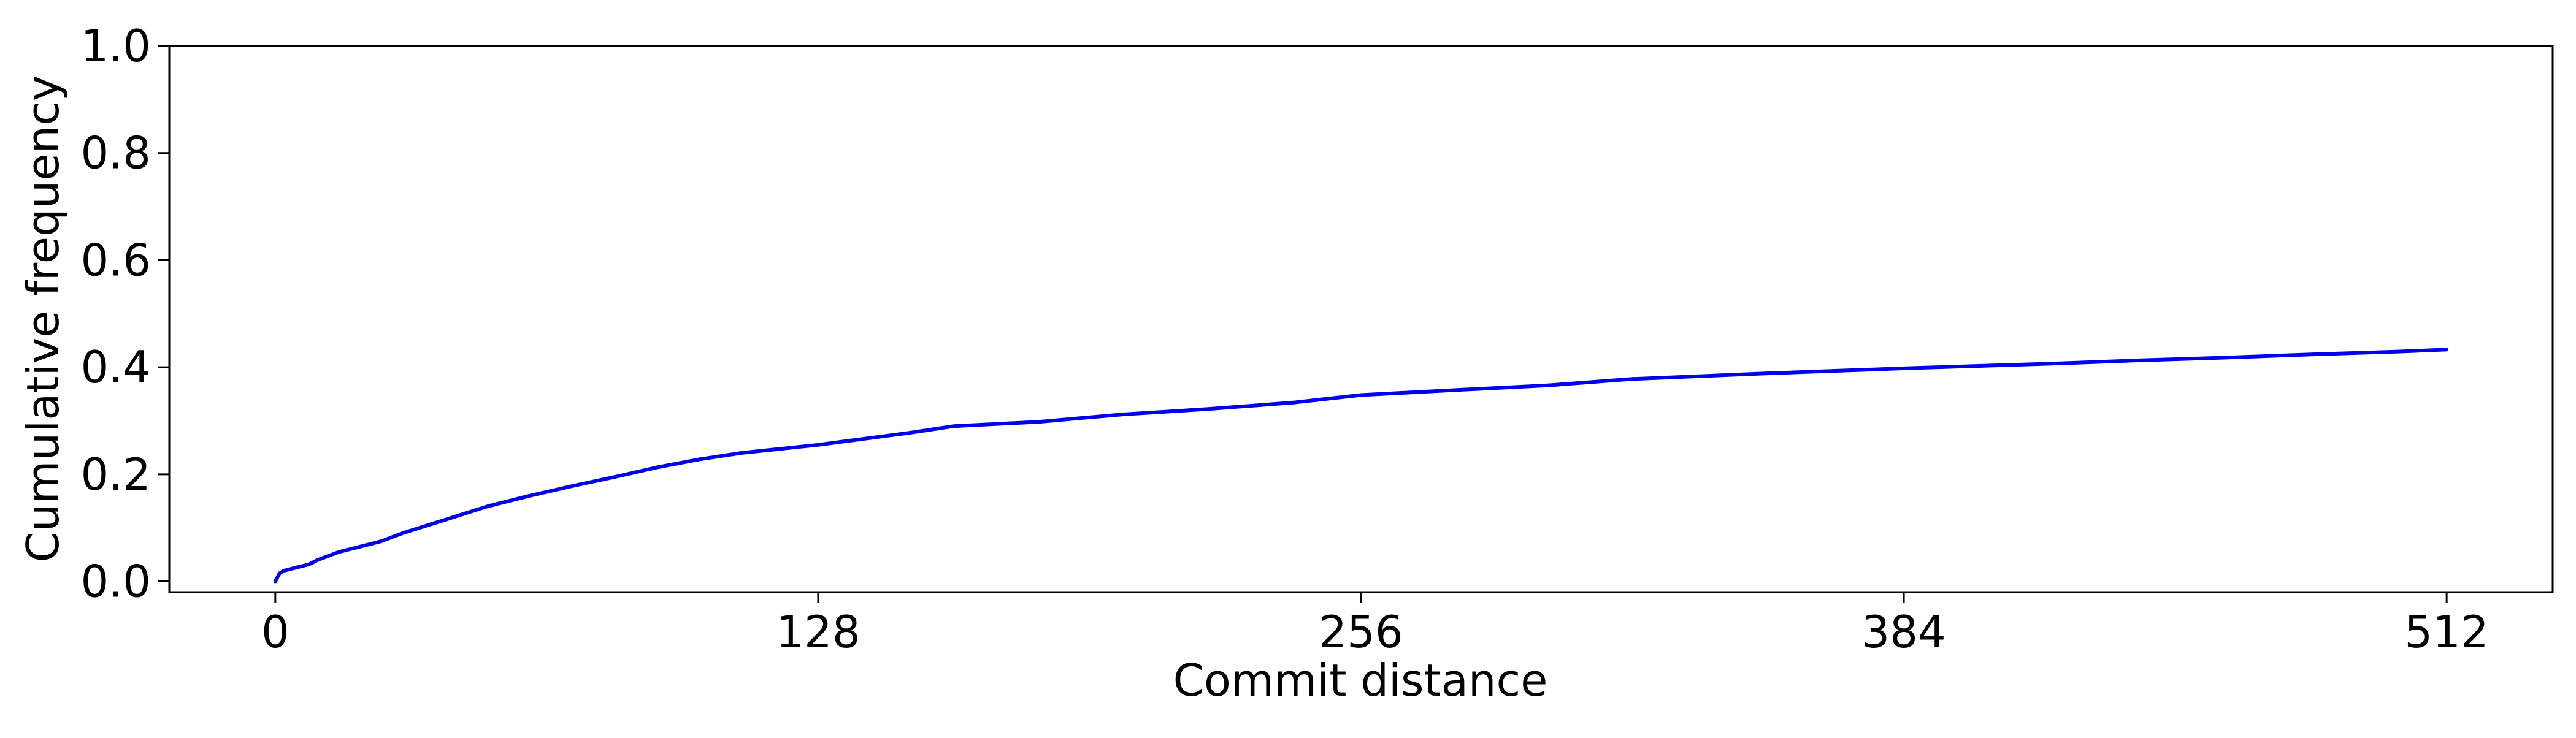 This screenshot has height=738, width=2576. Describe the element at coordinates (275, 632) in the screenshot. I see `x-tick-label: 0` at that location.